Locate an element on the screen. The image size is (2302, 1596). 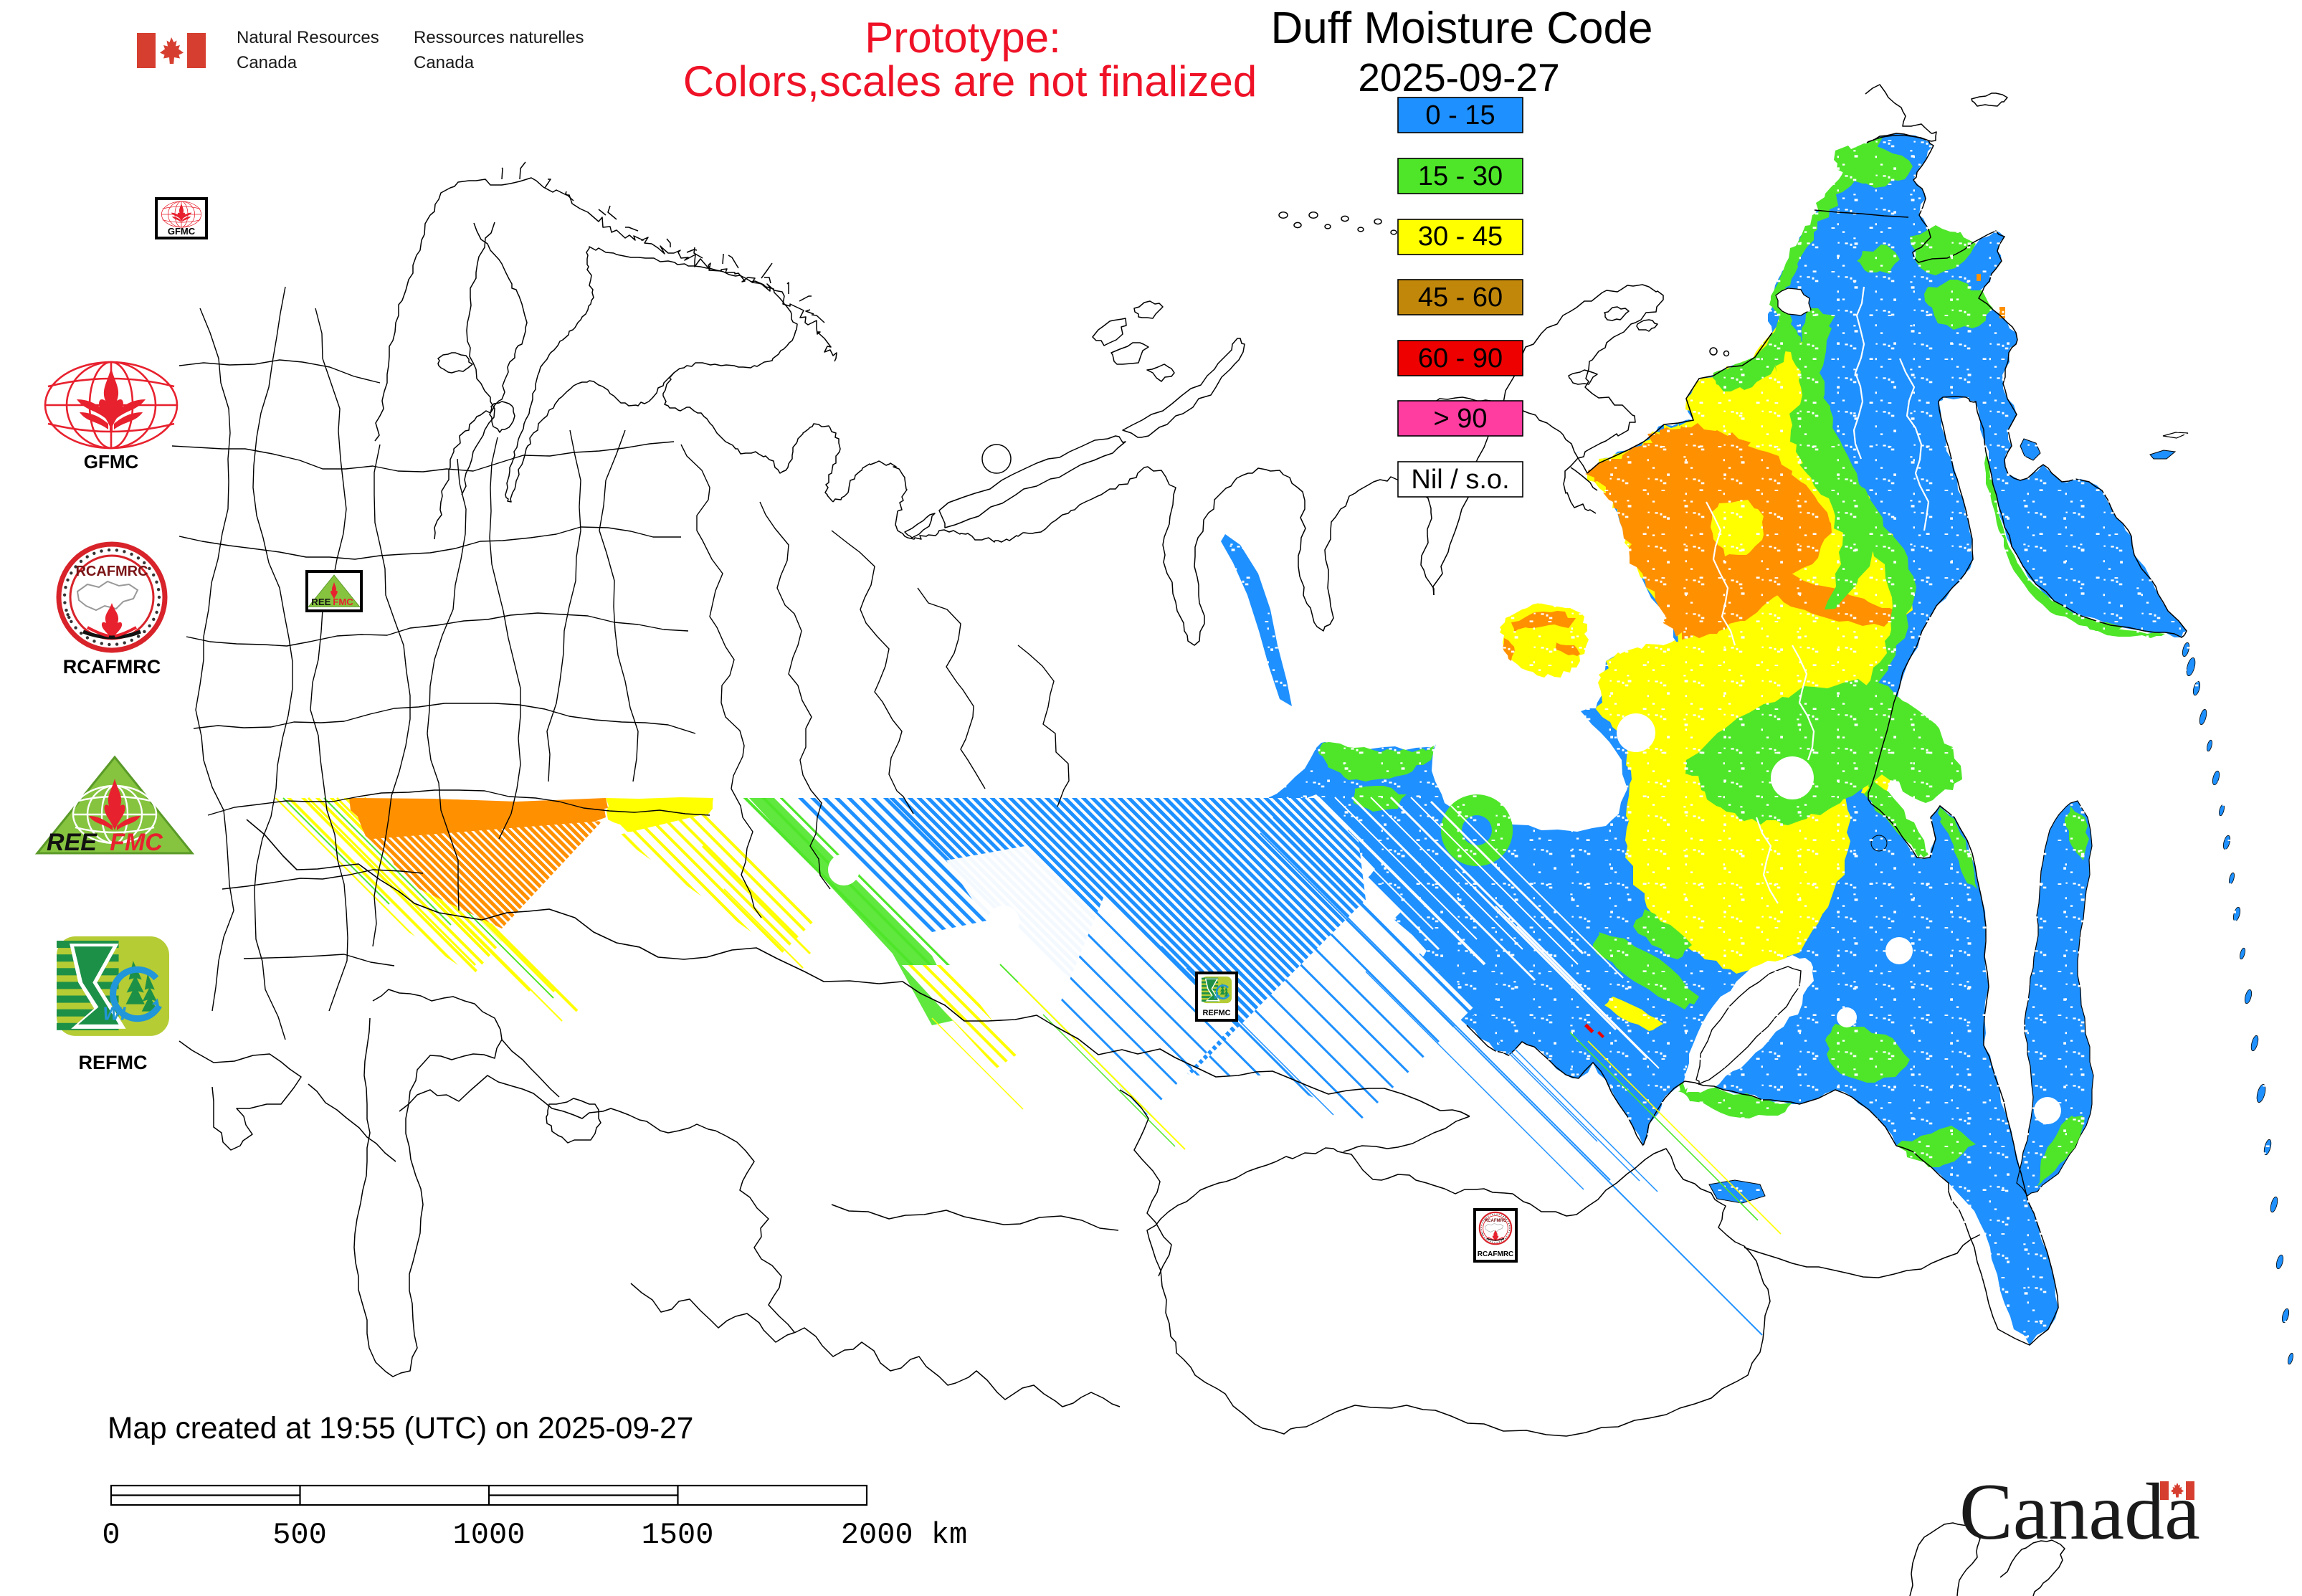
svg-text: Natural Resources is located at coordinates (308, 37).